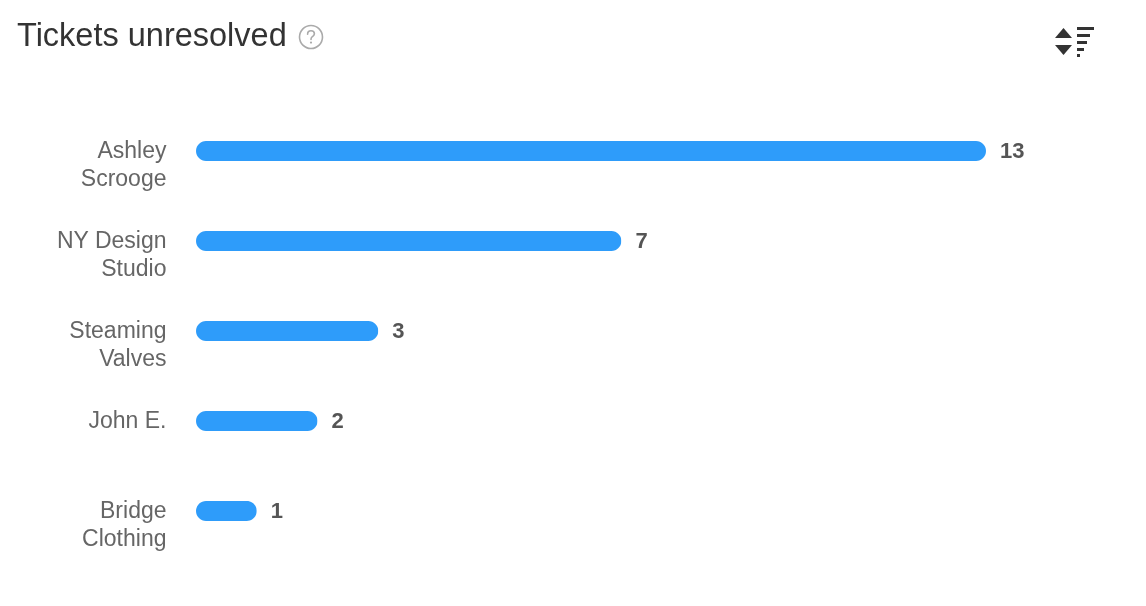 This screenshot has height=606, width=1146. Describe the element at coordinates (118, 344) in the screenshot. I see `y-tick-label: Steaming Valves` at that location.